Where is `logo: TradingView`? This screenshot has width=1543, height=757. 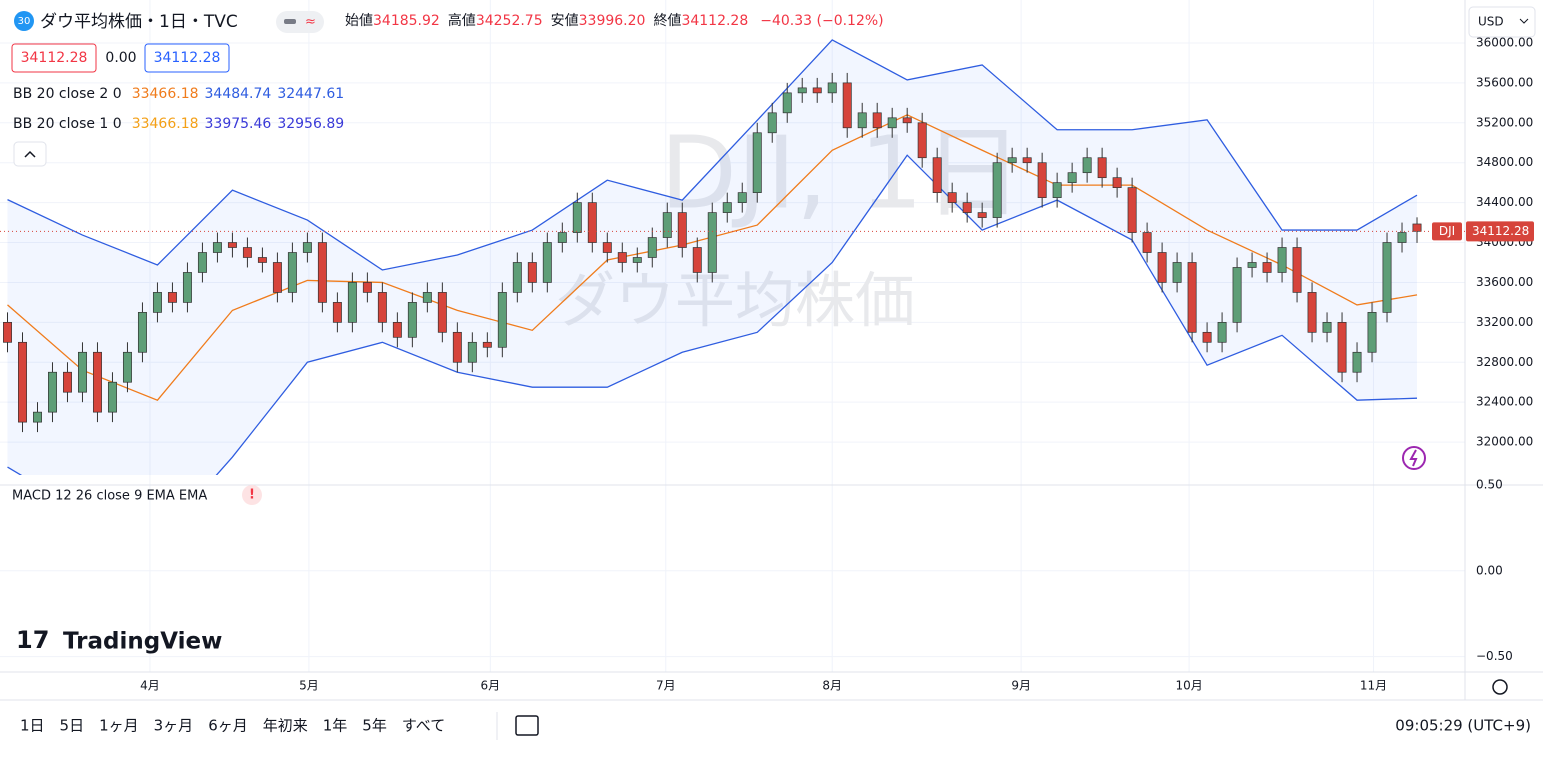
logo: TradingView is located at coordinates (142, 642).